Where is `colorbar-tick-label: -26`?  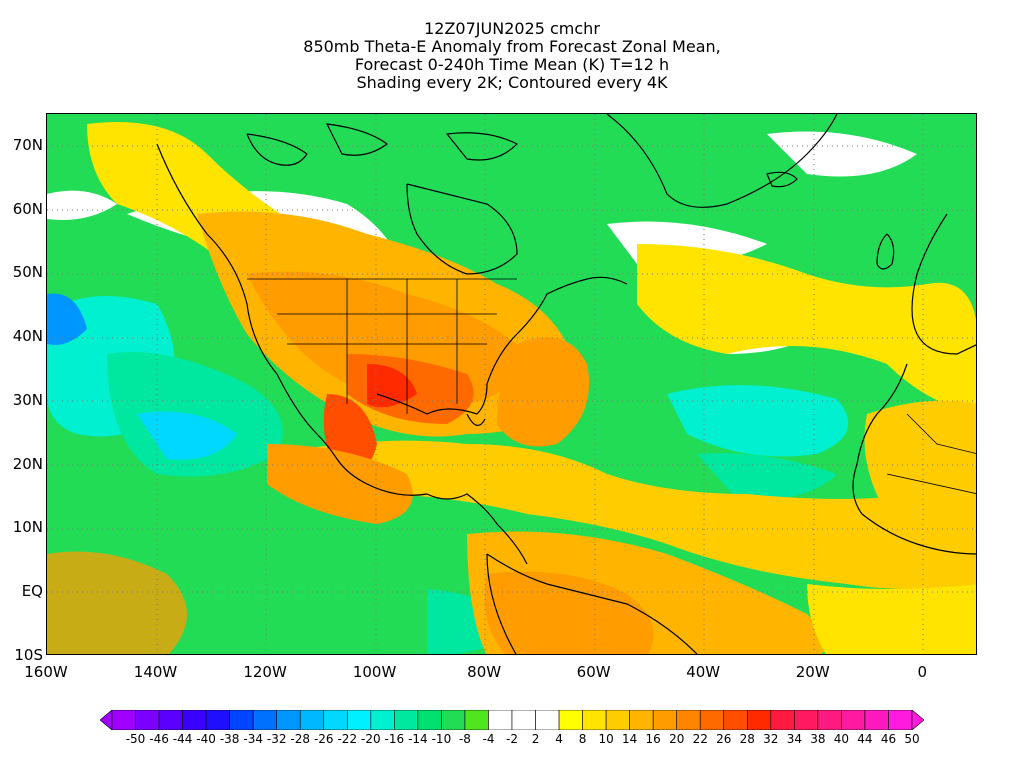
colorbar-tick-label: -26 is located at coordinates (323, 739).